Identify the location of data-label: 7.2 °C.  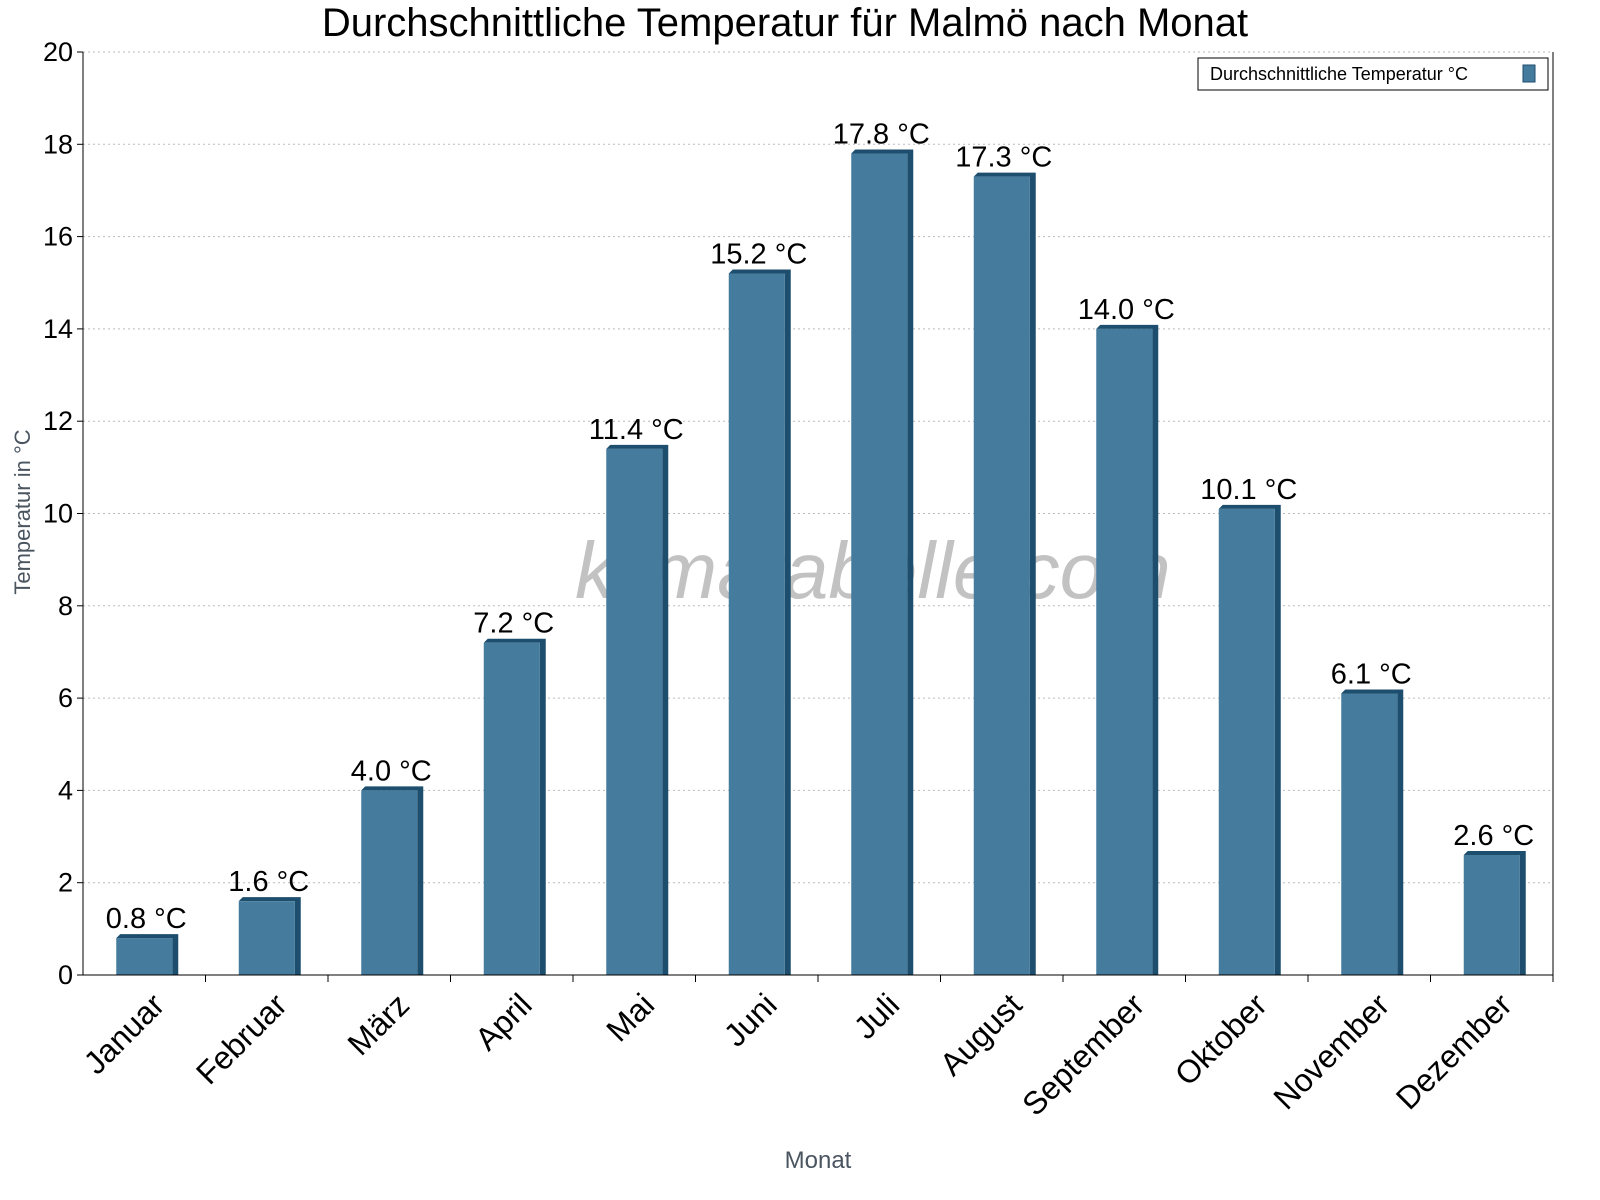
(513, 624).